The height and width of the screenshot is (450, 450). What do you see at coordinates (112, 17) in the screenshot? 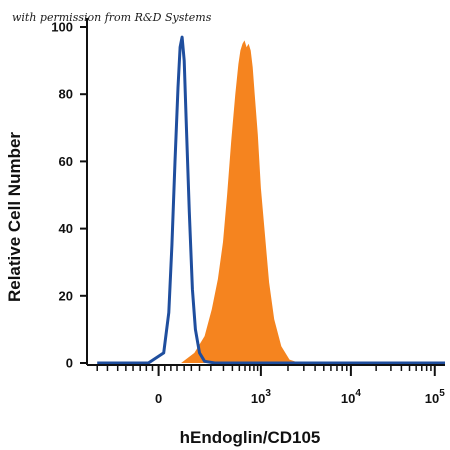
I see `watermark: with permission from R&D Systems` at bounding box center [112, 17].